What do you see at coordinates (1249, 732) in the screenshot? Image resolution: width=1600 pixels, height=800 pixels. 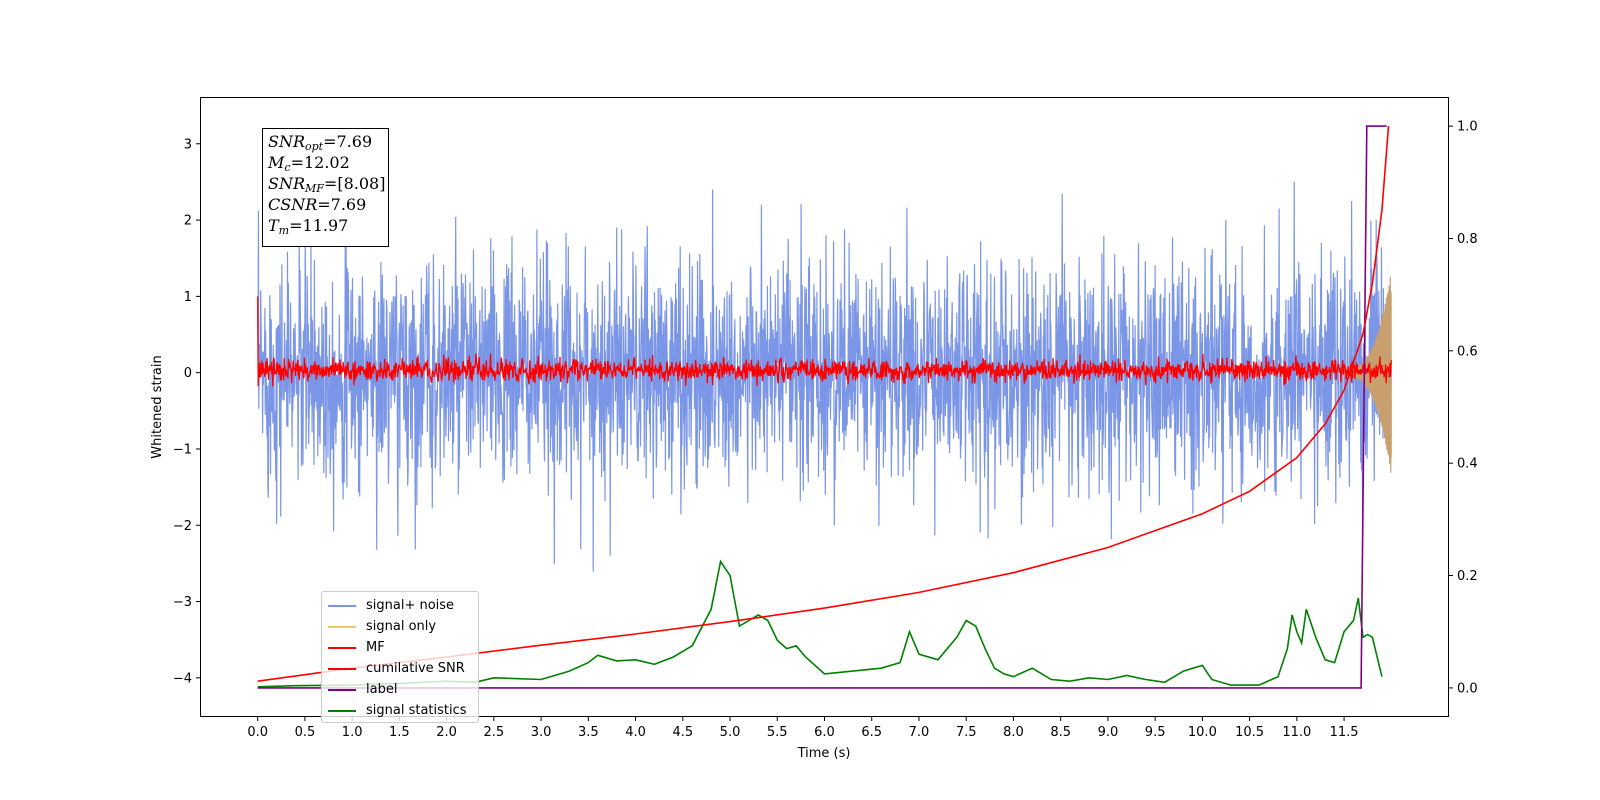 I see `x-tick-label: 10.5` at bounding box center [1249, 732].